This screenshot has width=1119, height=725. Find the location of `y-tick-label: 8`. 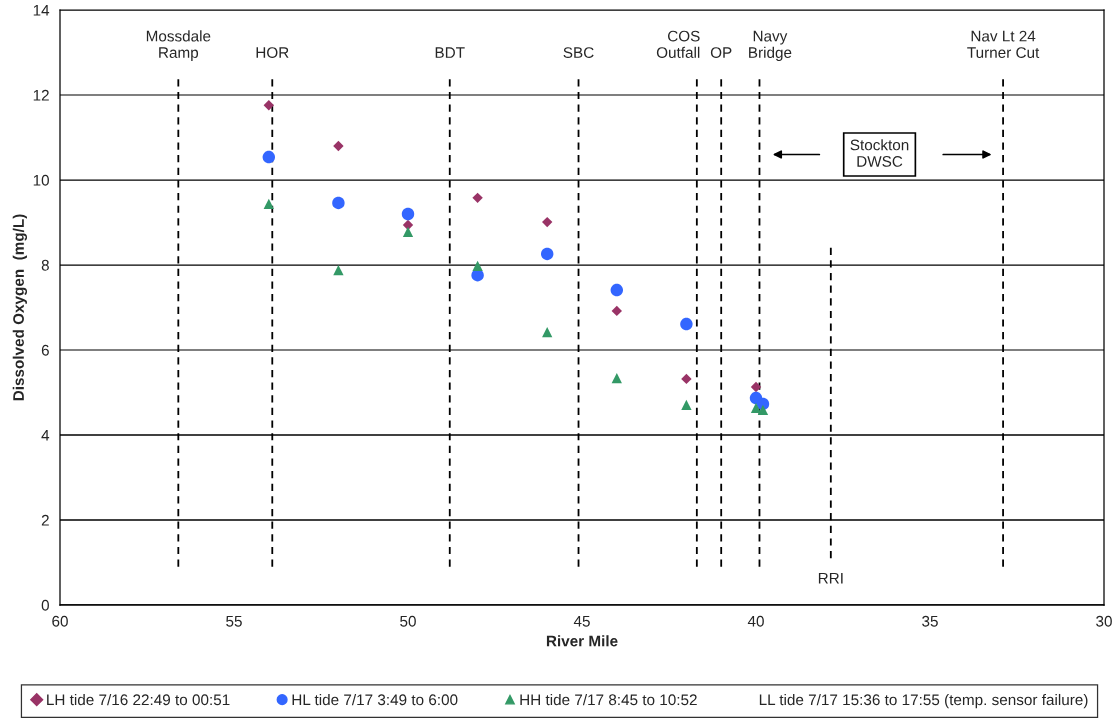

y-tick-label: 8 is located at coordinates (45, 265).